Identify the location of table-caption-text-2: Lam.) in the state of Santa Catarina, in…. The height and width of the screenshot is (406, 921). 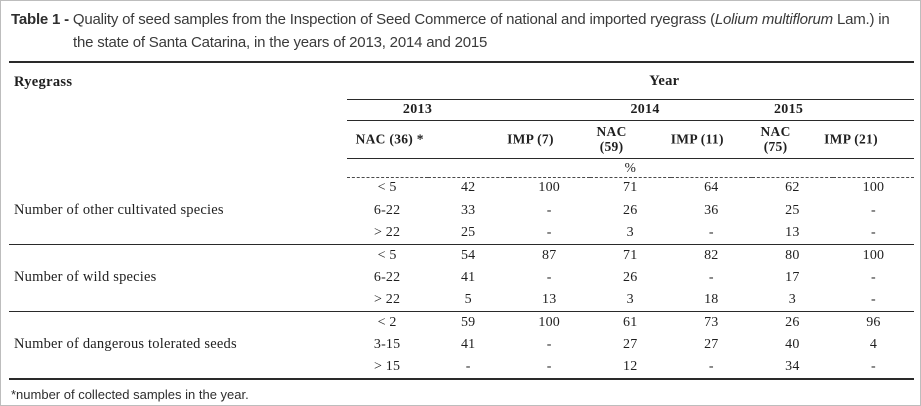
(481, 31).